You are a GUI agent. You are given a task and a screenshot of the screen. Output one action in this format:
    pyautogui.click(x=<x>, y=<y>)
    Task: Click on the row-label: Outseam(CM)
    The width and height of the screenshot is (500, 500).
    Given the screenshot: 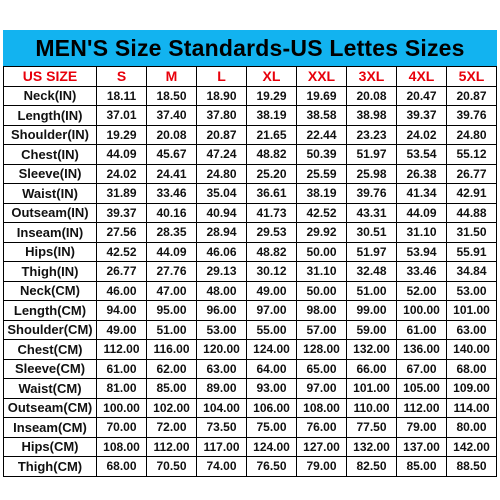 What is the action you would take?
    pyautogui.click(x=50, y=407)
    